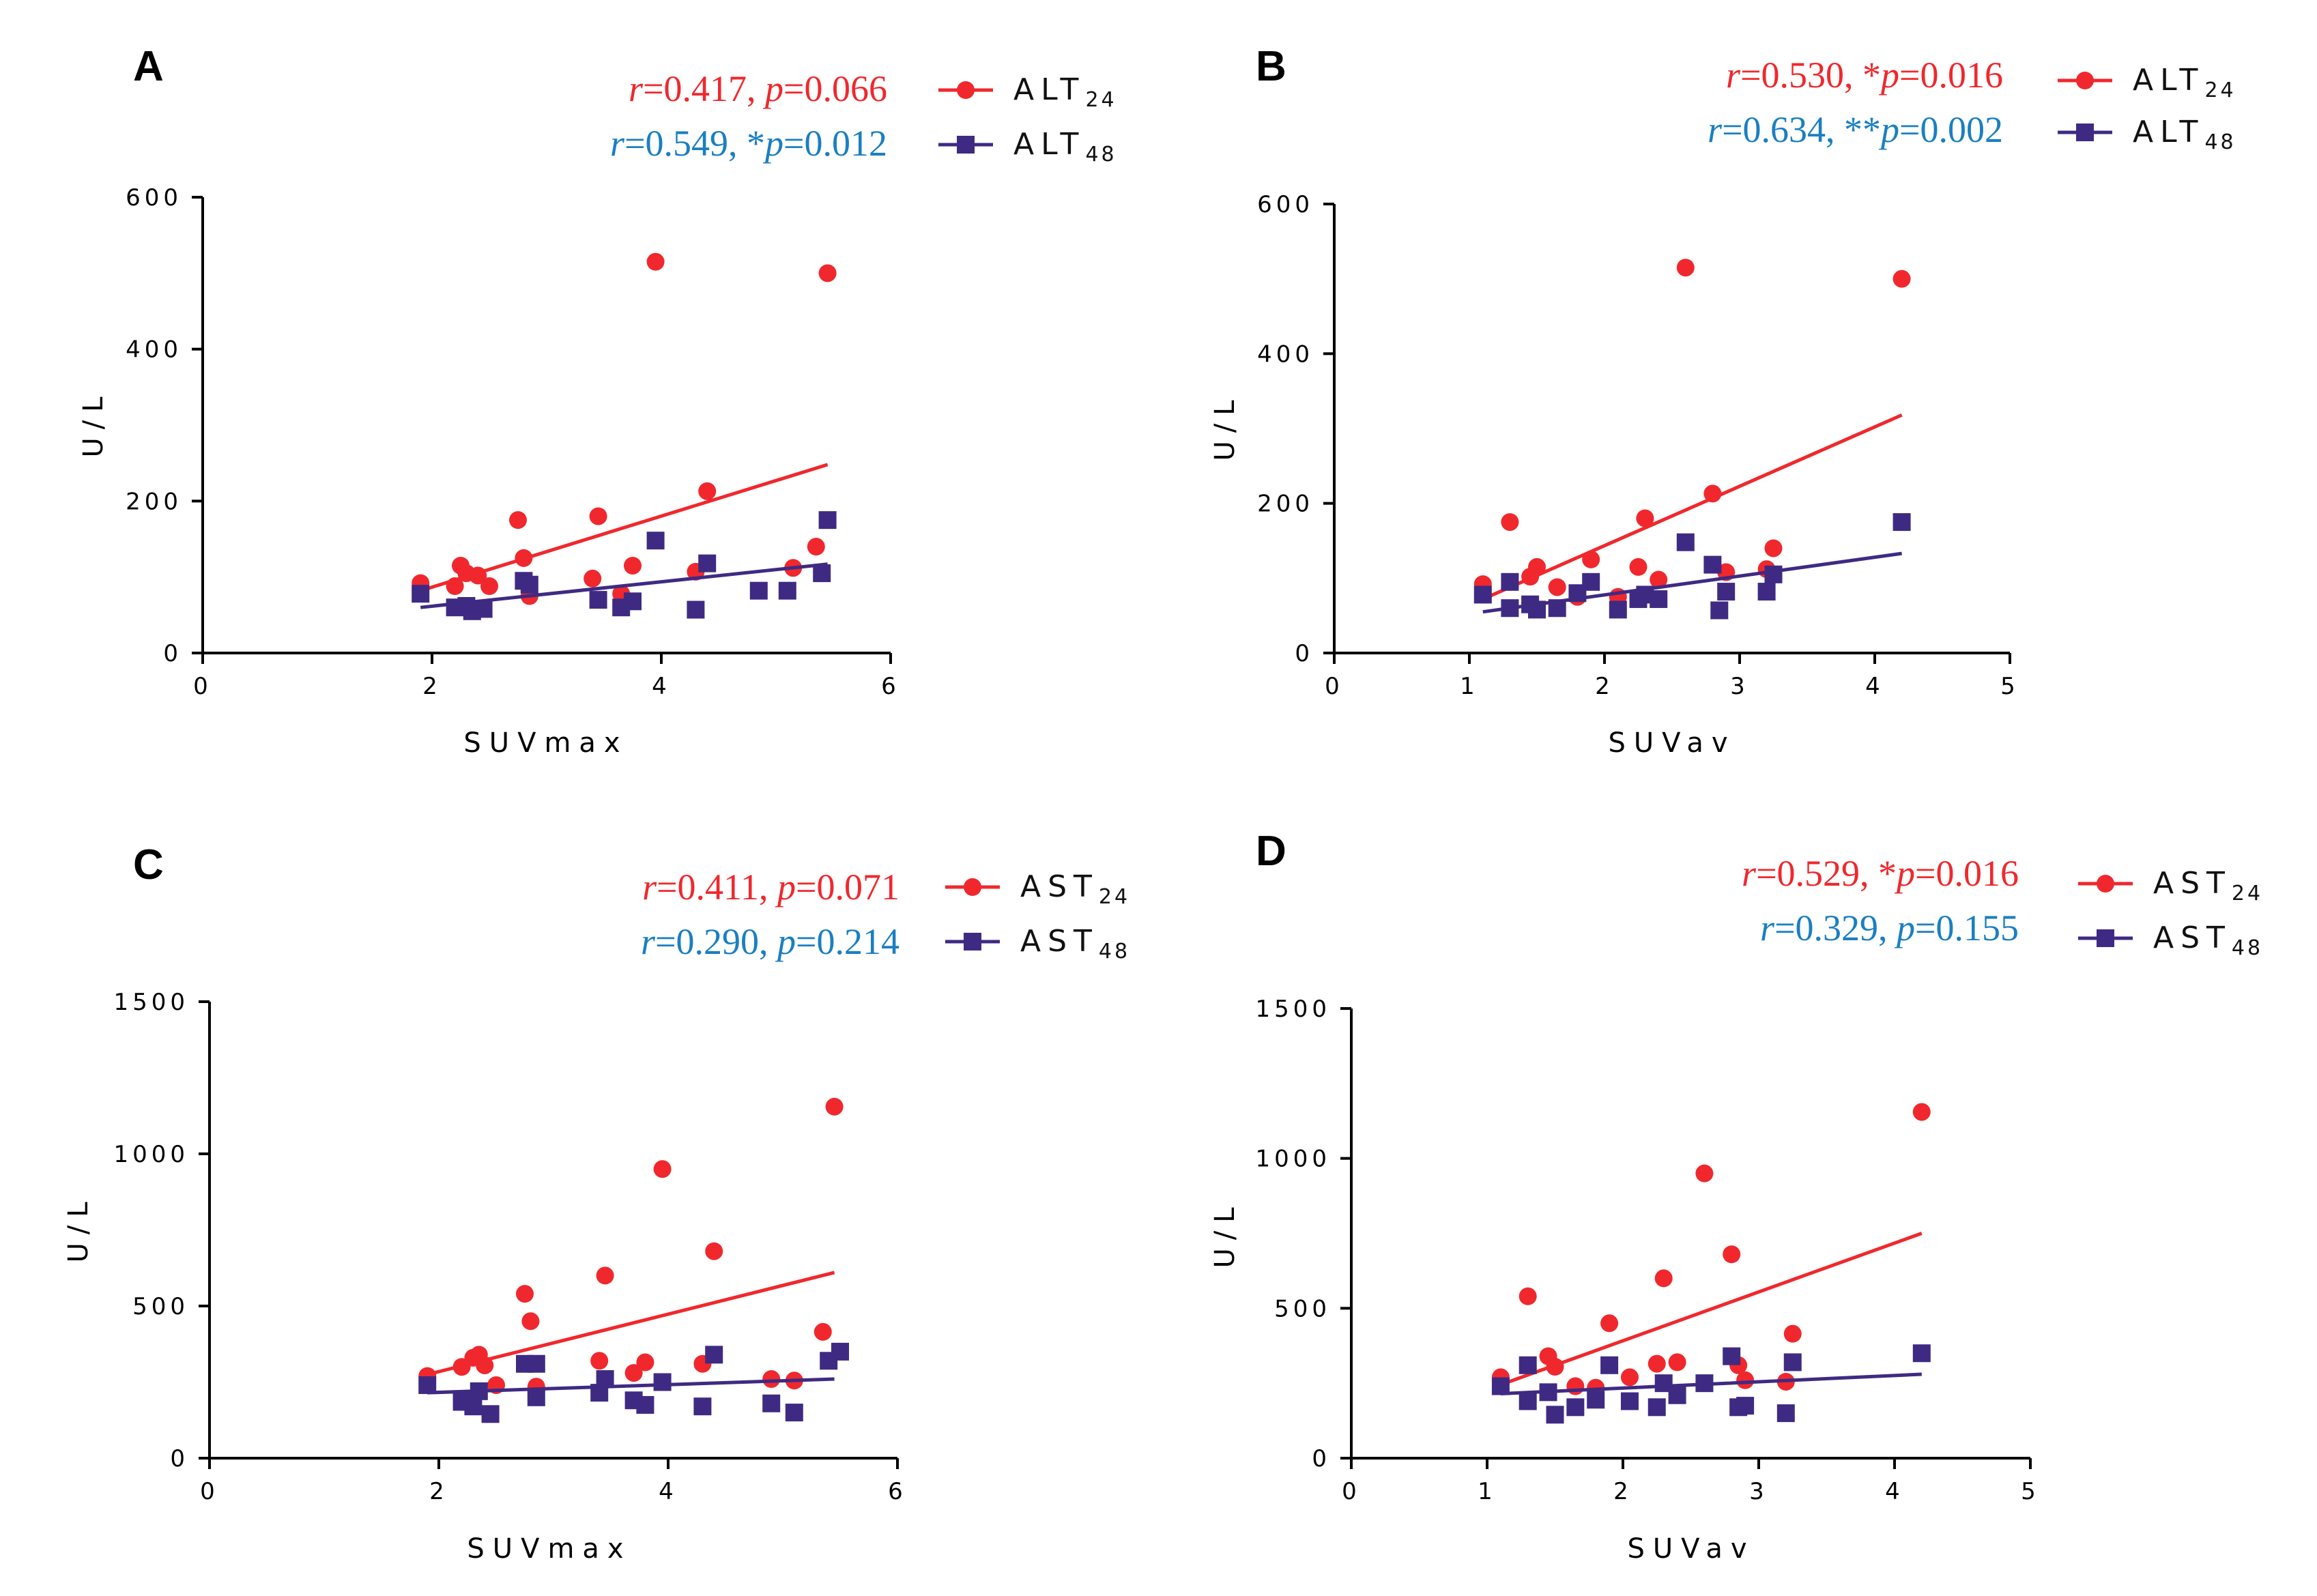  What do you see at coordinates (771, 887) in the screenshot?
I see `correlation-stat-24: r=0.411, p=0.071` at bounding box center [771, 887].